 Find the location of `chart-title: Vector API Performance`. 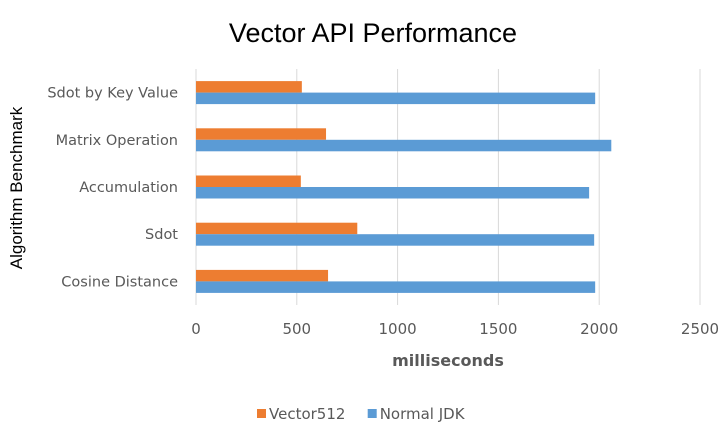

chart-title: Vector API Performance is located at coordinates (373, 33).